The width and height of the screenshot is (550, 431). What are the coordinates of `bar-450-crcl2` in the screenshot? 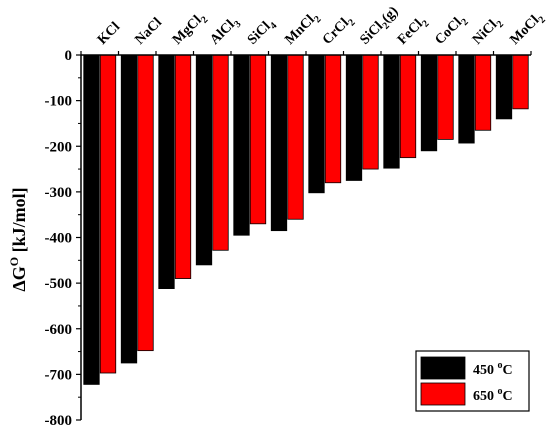 It's located at (316, 124).